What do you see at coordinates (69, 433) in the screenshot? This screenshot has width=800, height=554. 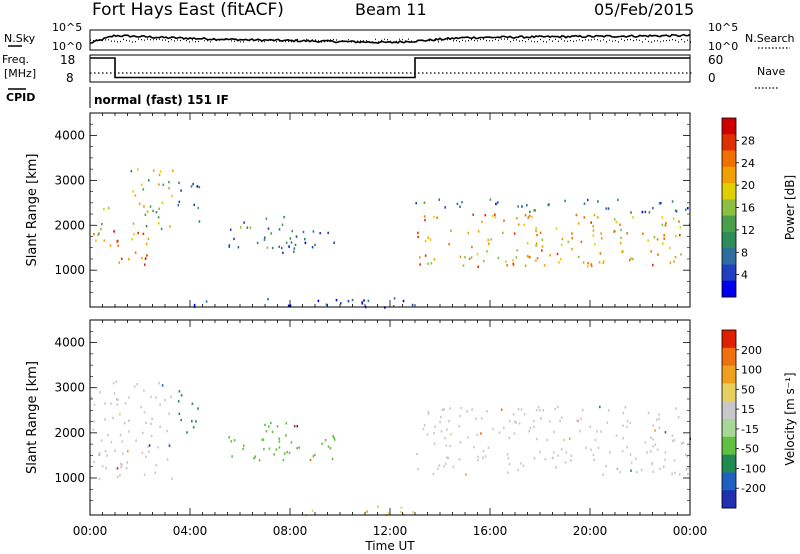 I see `y-tick-label: 2000` at bounding box center [69, 433].